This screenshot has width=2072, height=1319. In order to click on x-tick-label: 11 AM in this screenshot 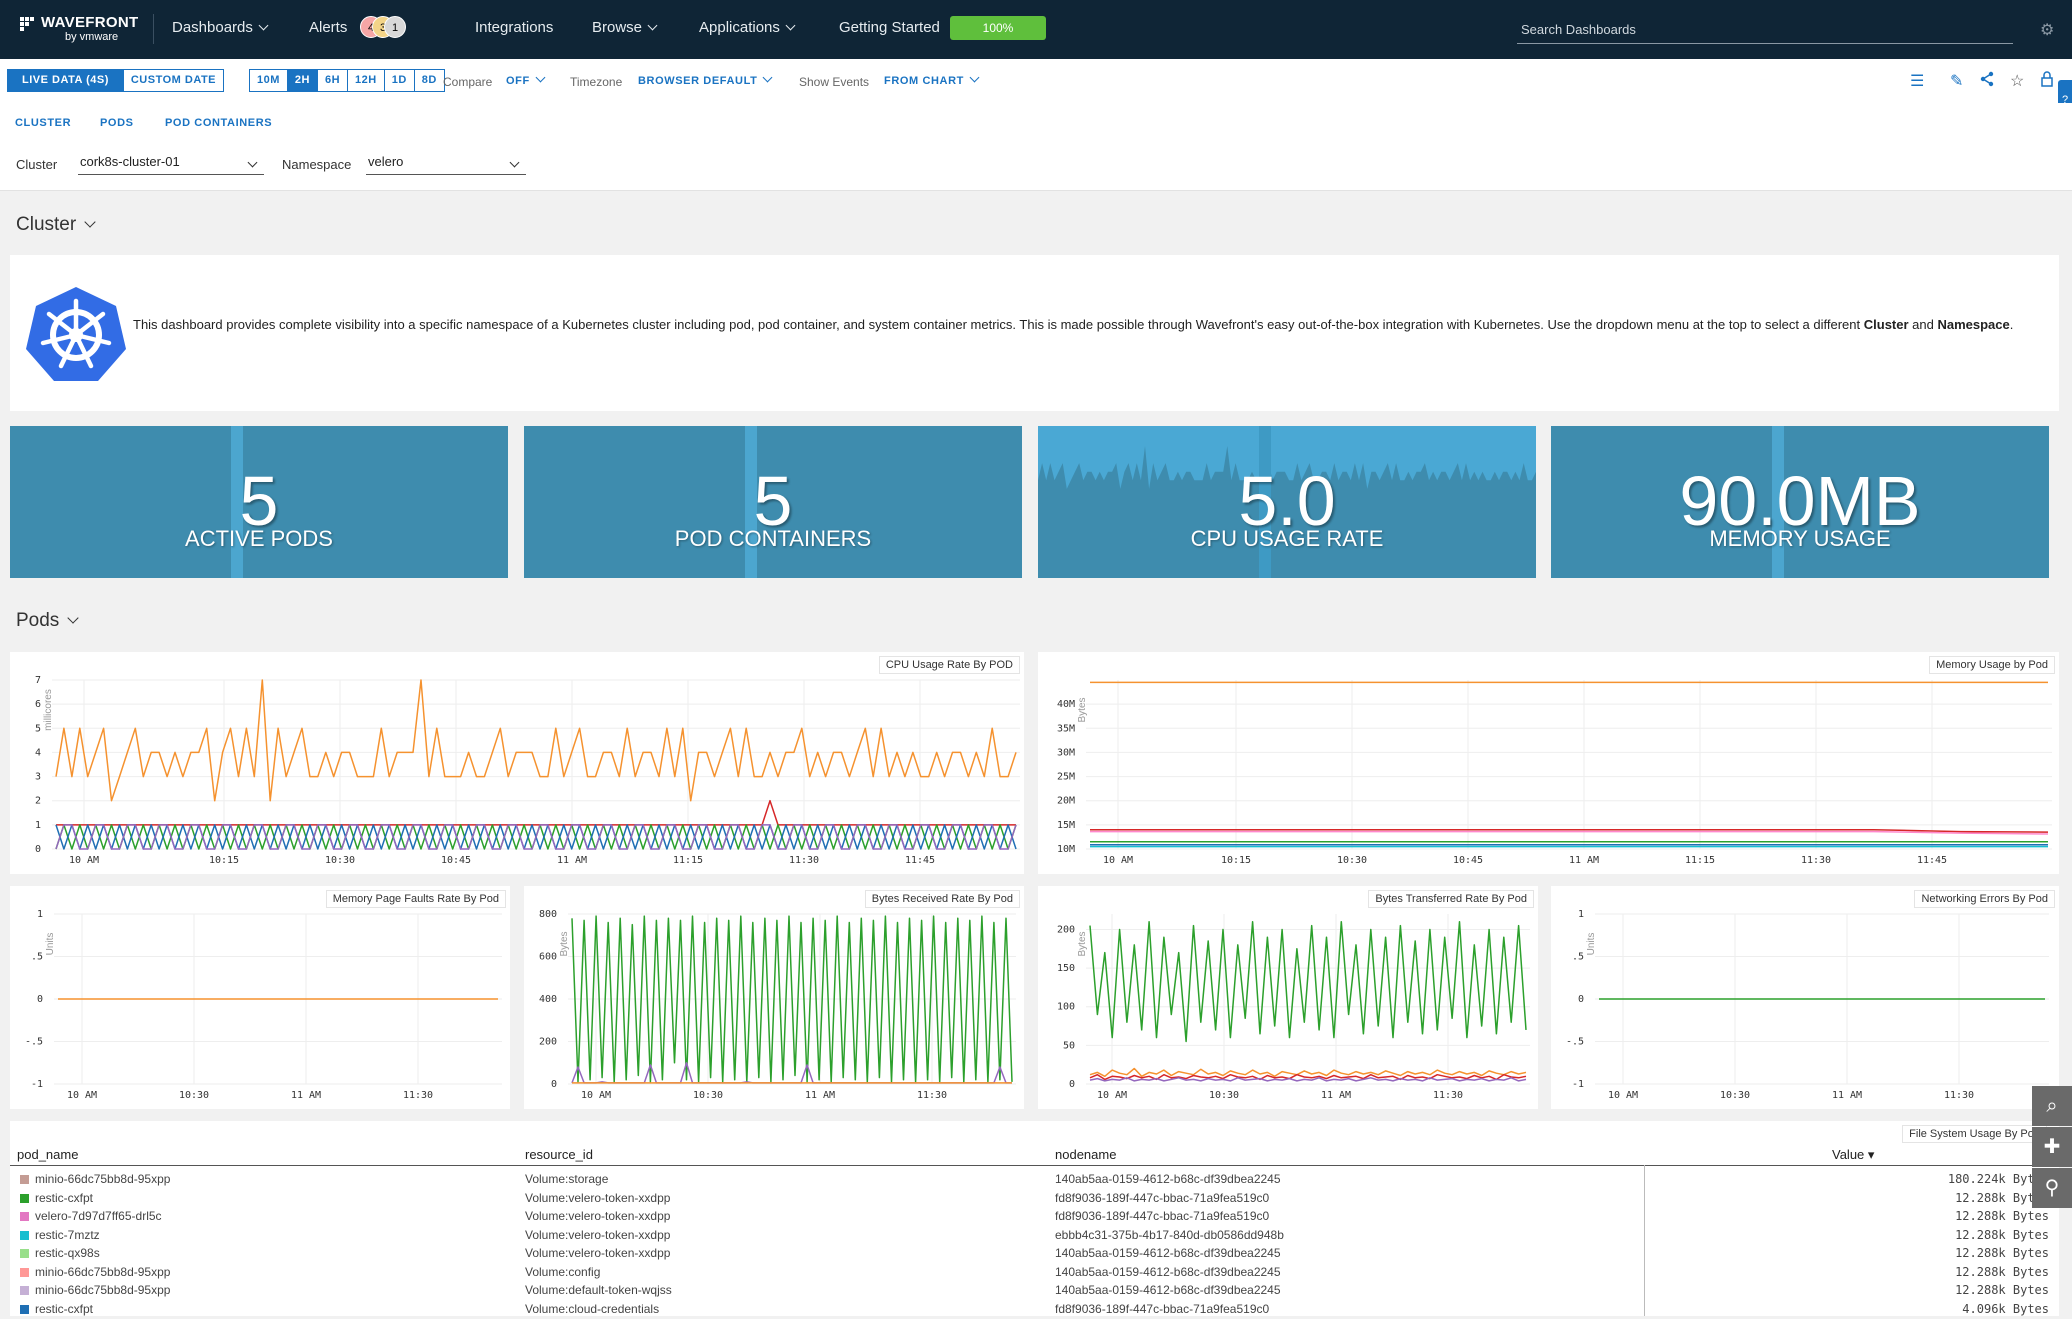, I will do `click(572, 860)`.